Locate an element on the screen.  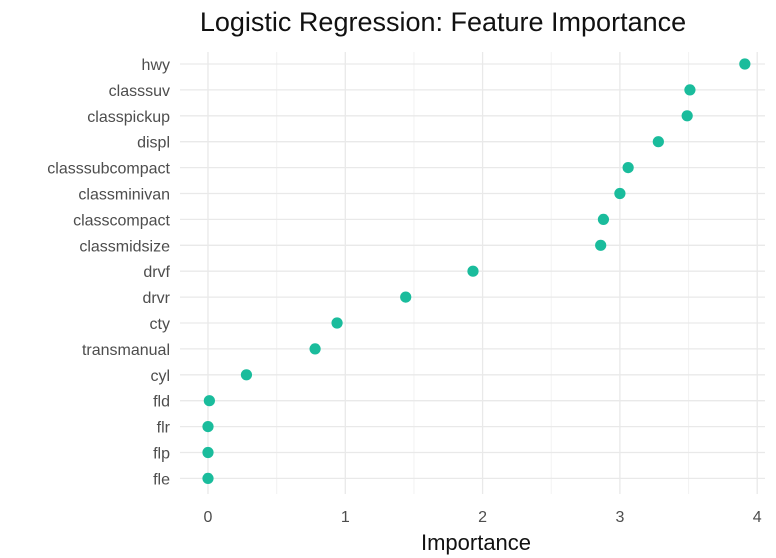
y-tick-label: classpickup is located at coordinates (128, 117).